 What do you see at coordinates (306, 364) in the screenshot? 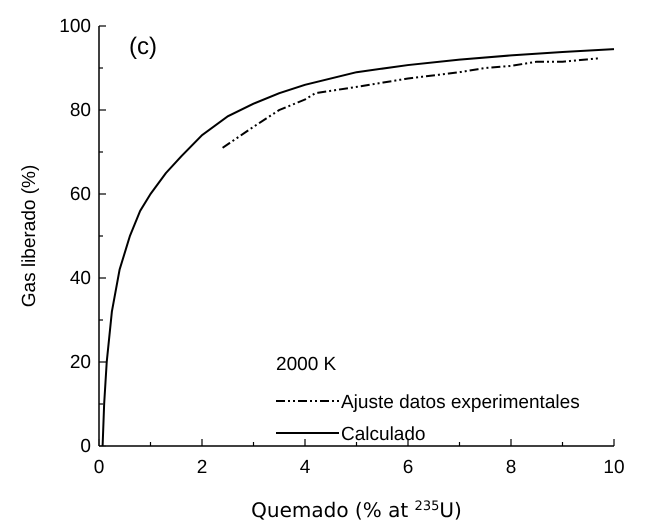
I see `legend-title: 2000 K` at bounding box center [306, 364].